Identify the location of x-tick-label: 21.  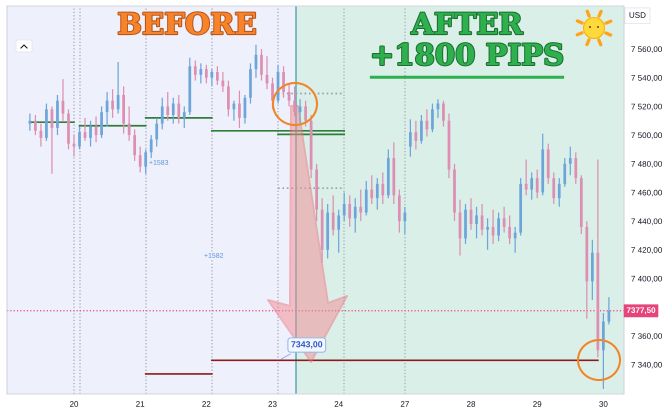
(140, 404).